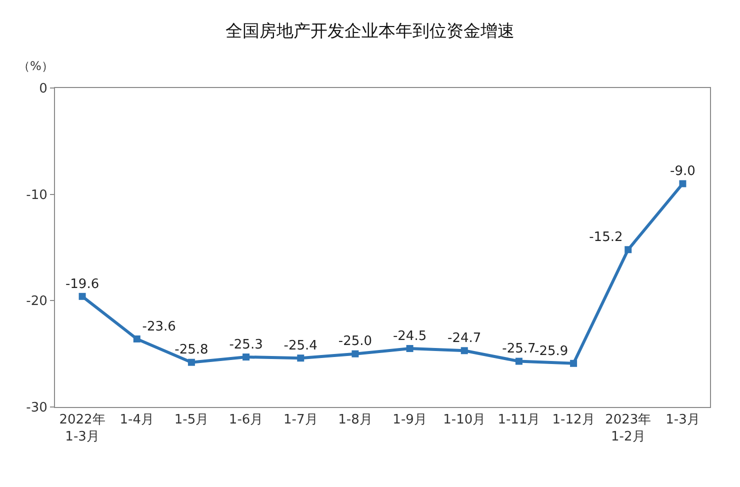  What do you see at coordinates (37, 408) in the screenshot?
I see `y-tick-label: -30` at bounding box center [37, 408].